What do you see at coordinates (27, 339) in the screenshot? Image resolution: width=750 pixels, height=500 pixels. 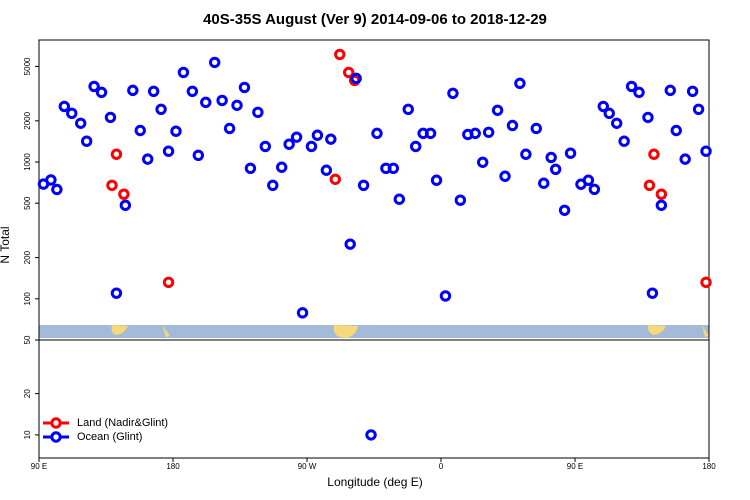 I see `y-tick-label: 50` at bounding box center [27, 339].